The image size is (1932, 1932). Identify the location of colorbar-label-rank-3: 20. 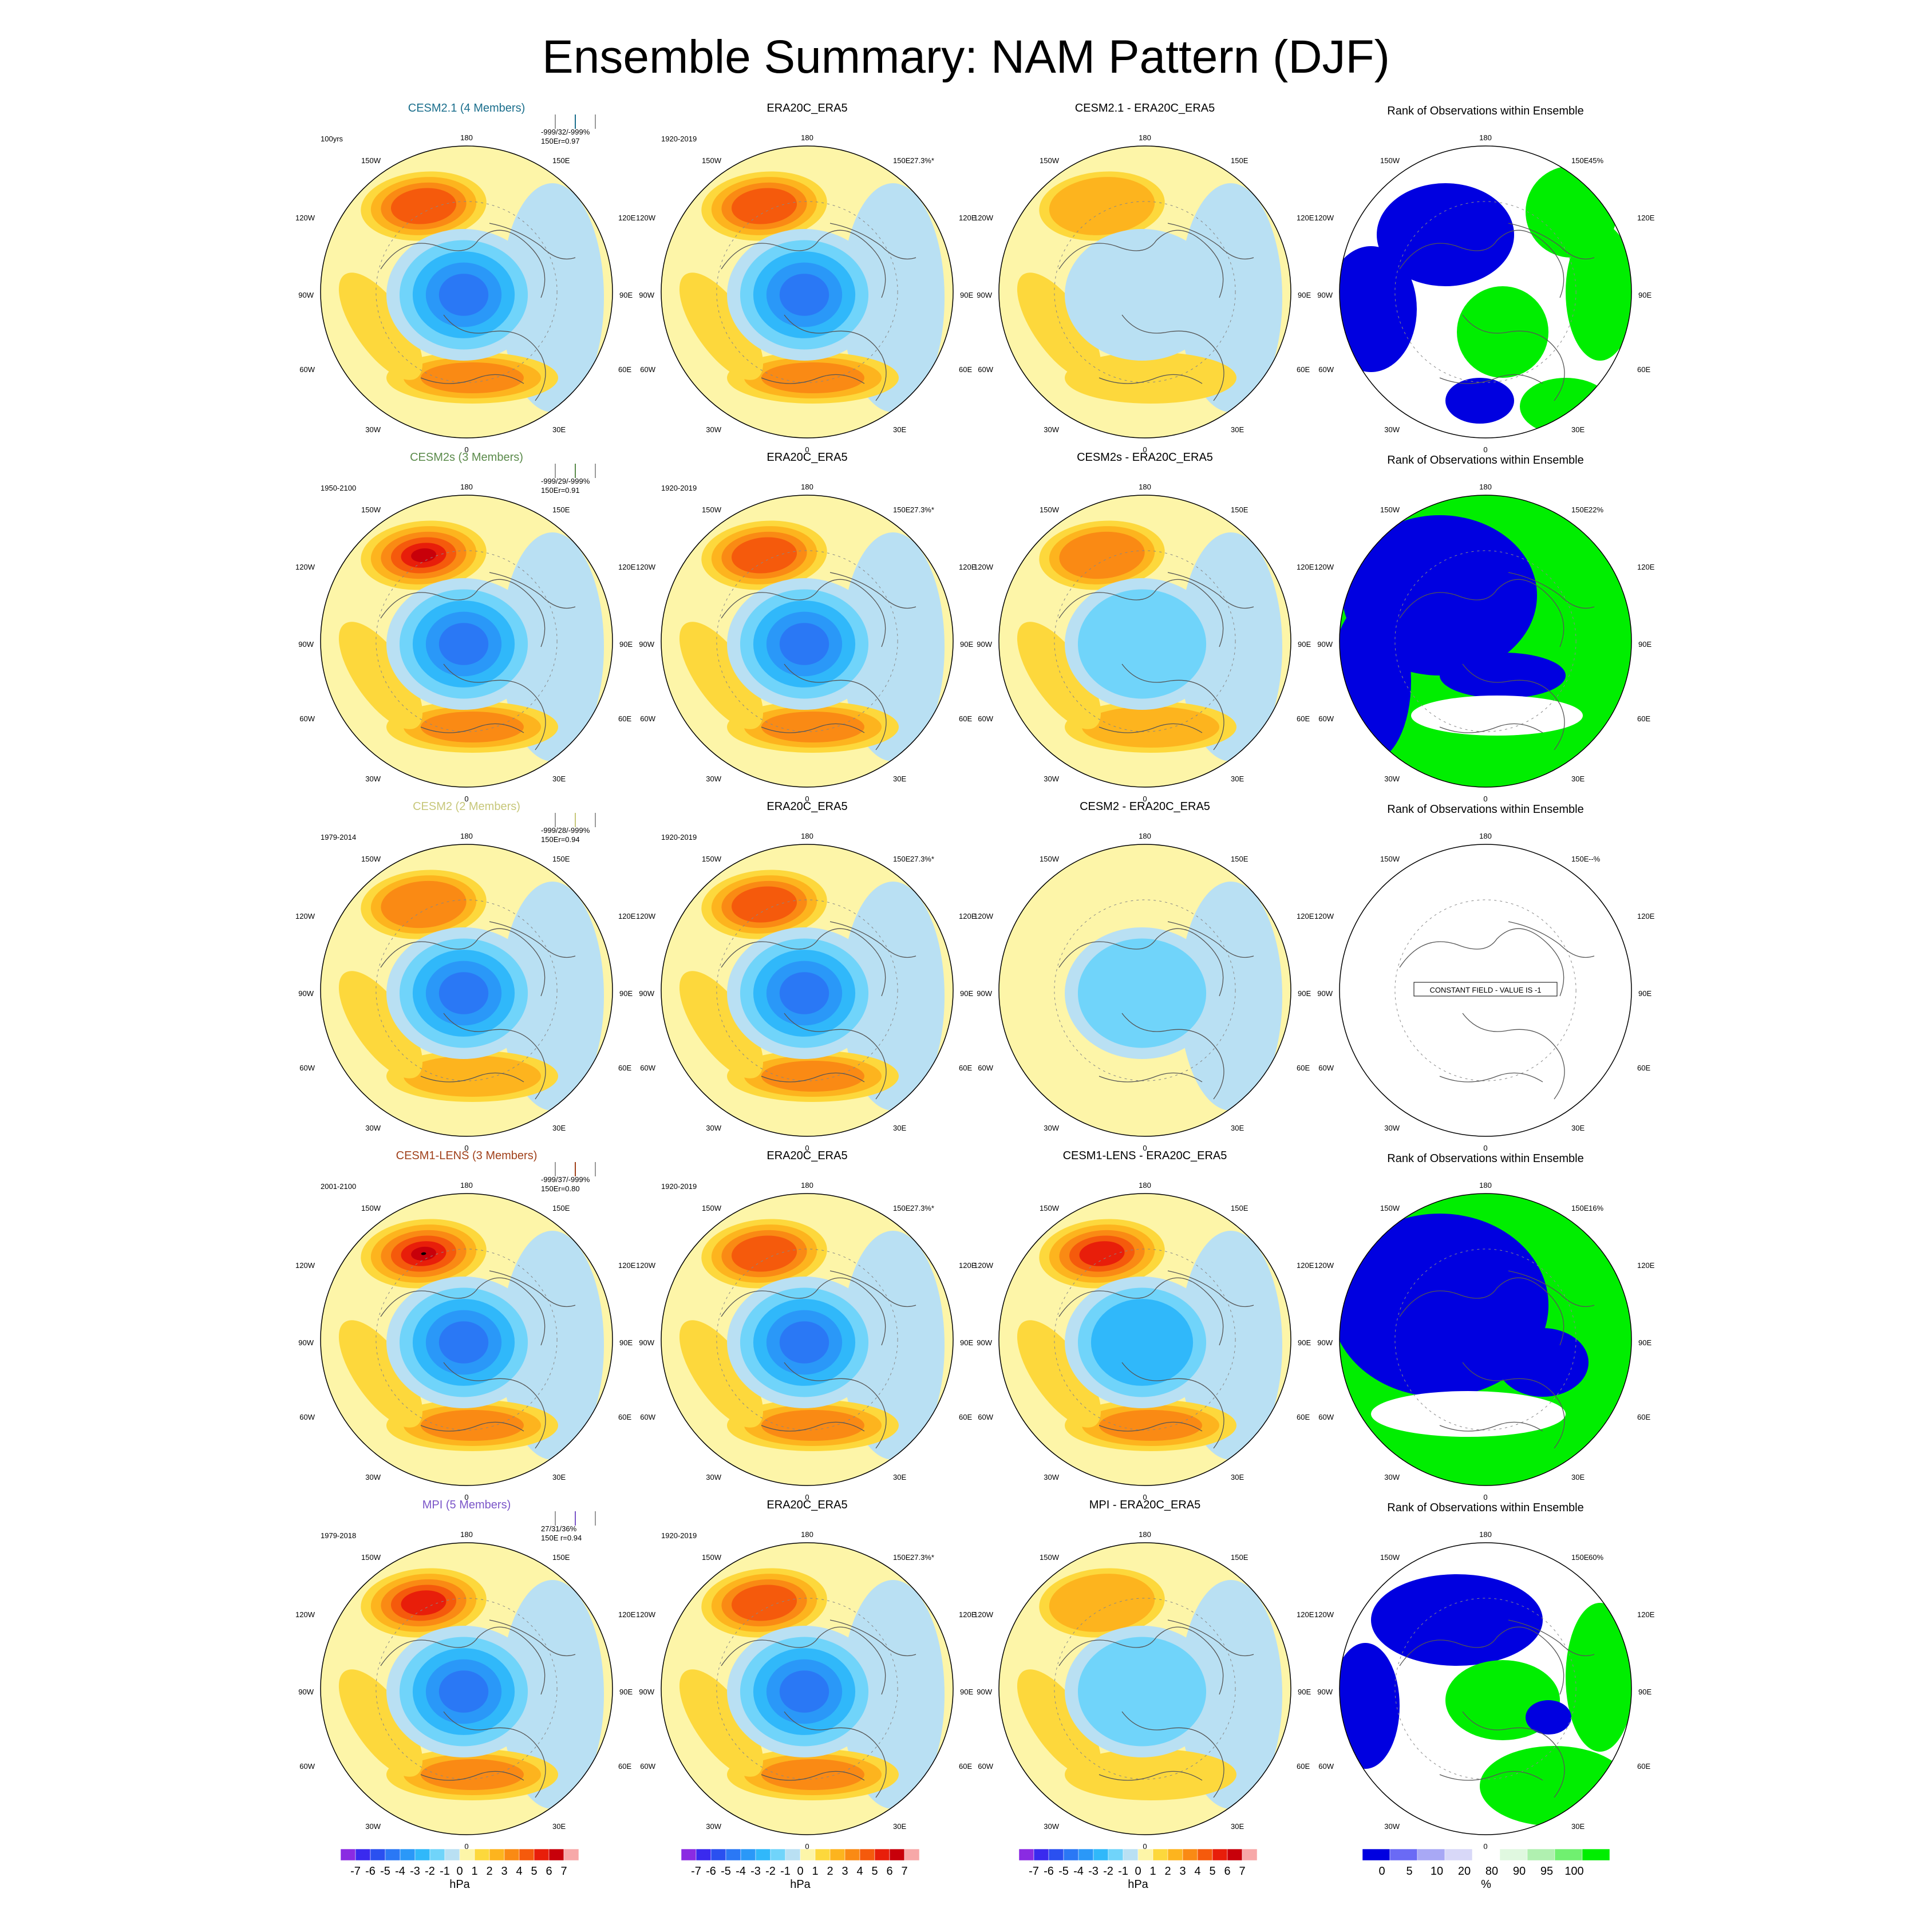
(1464, 1871).